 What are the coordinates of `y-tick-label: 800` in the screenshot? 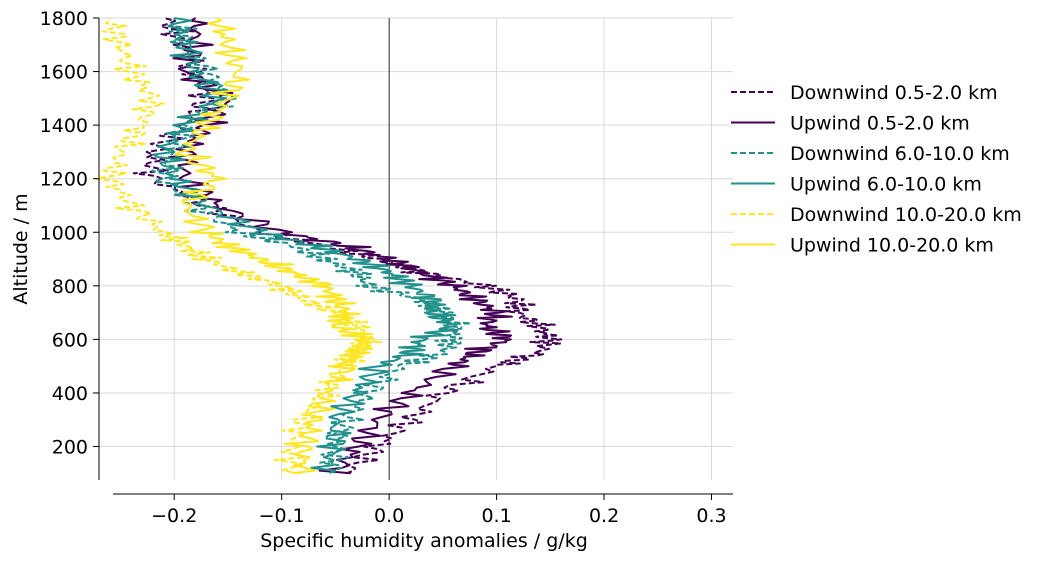 It's located at (70, 287).